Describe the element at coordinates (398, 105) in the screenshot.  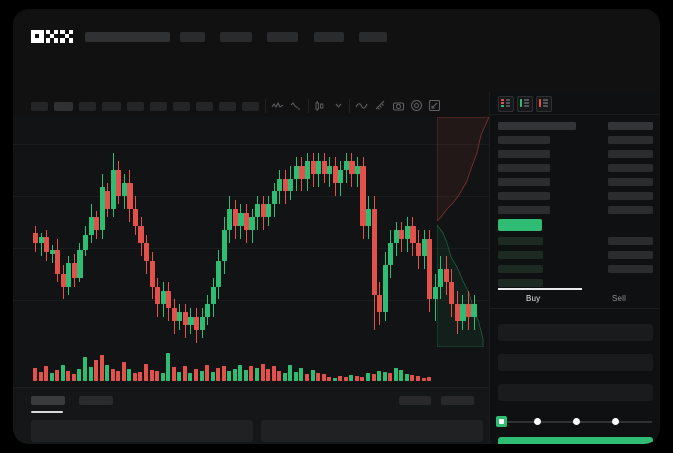
I see `camera-icon` at that location.